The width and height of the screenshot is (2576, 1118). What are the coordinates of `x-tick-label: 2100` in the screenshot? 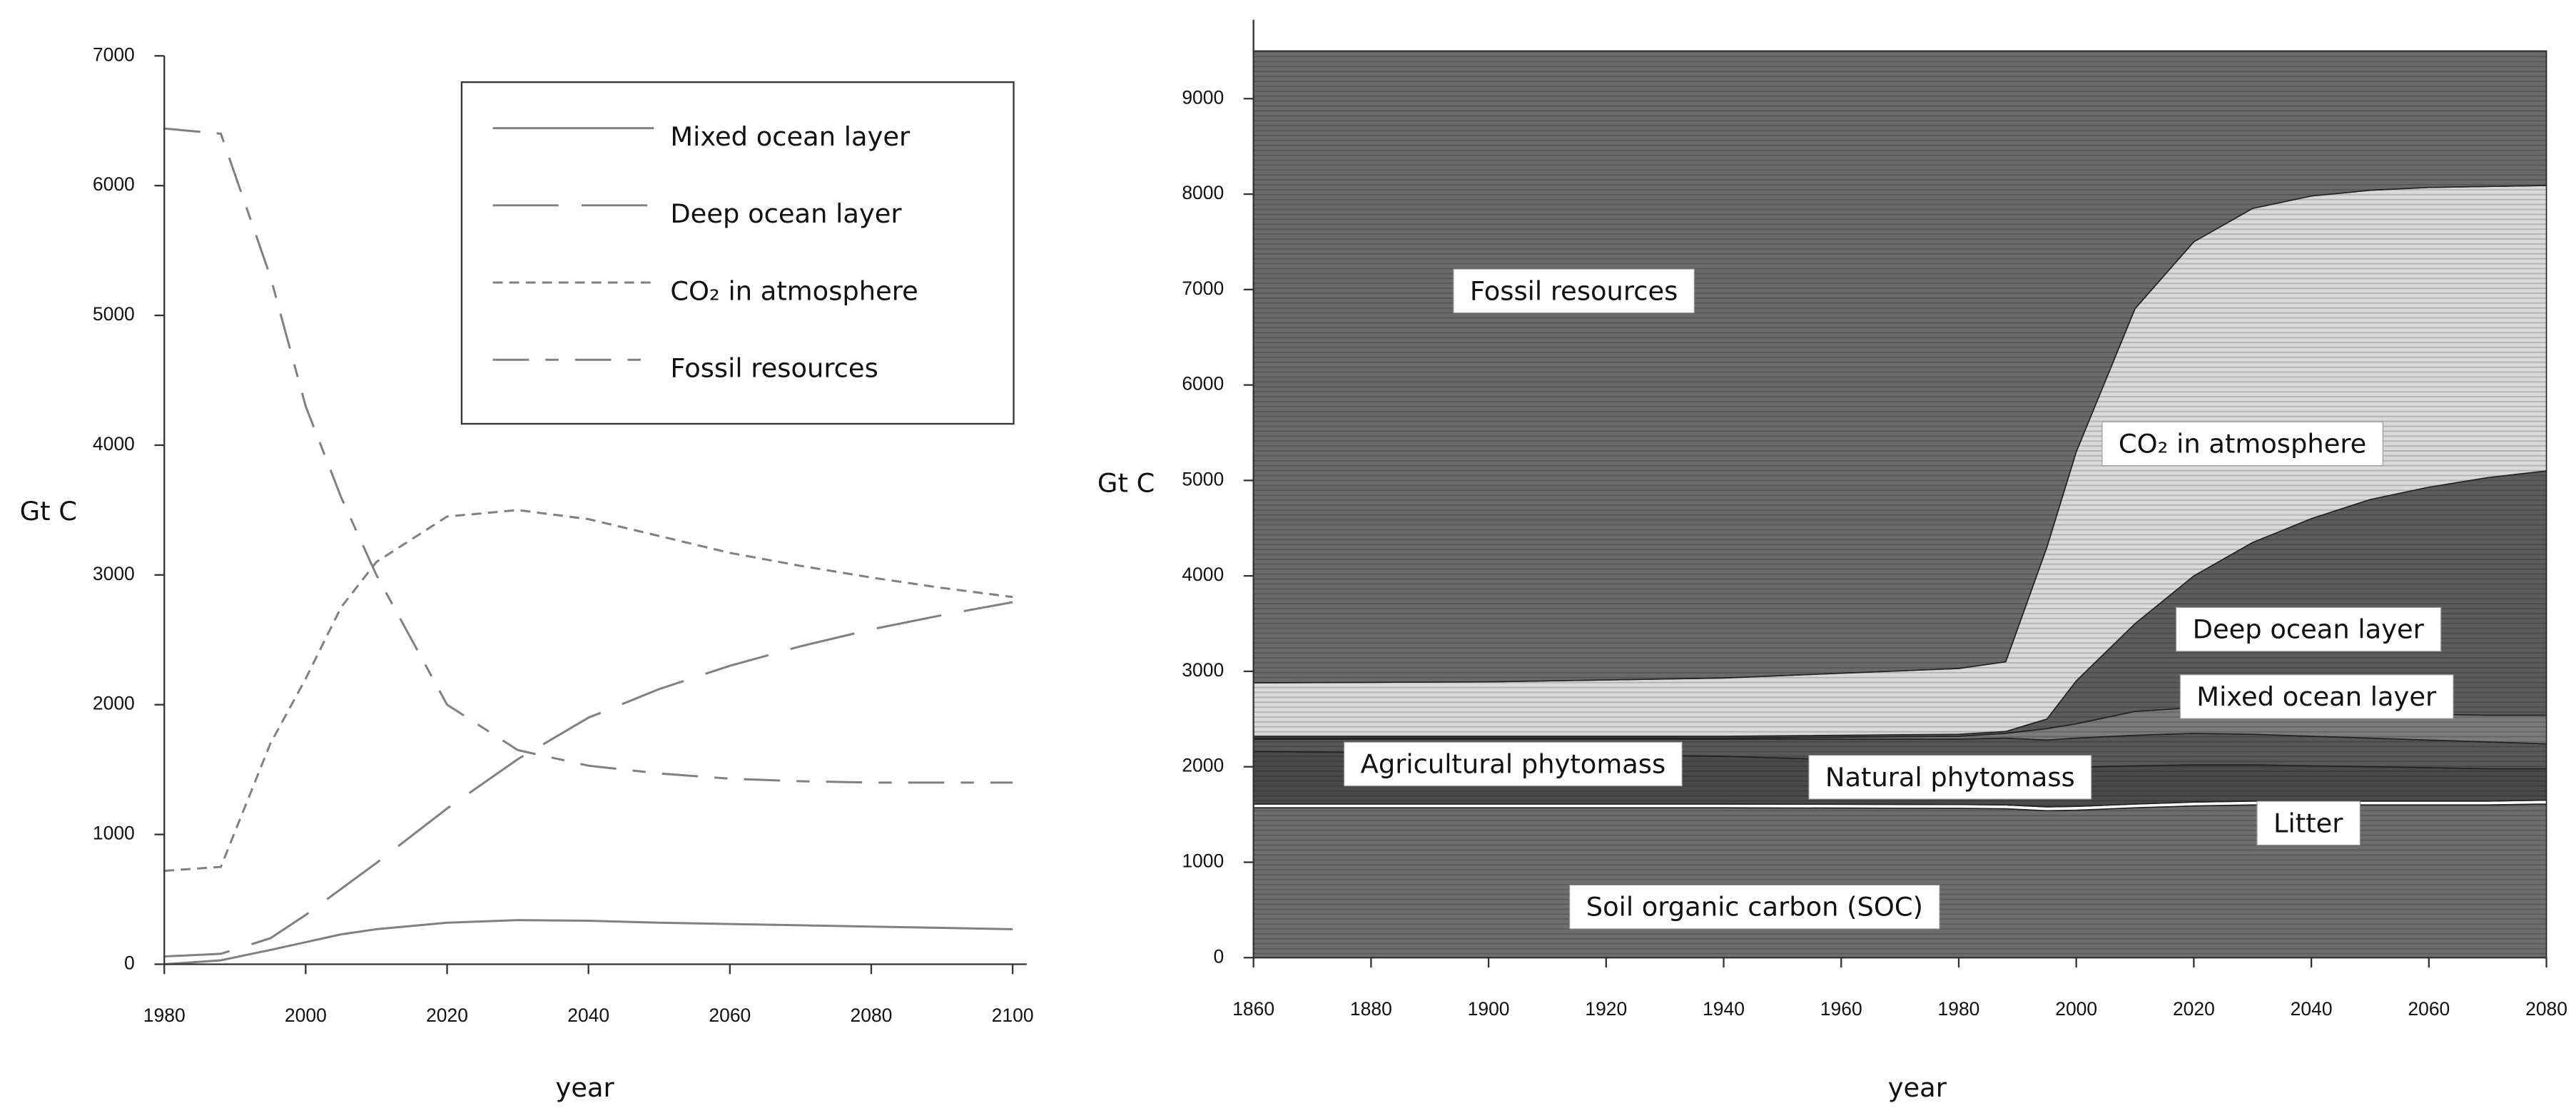 It's located at (1013, 1015).